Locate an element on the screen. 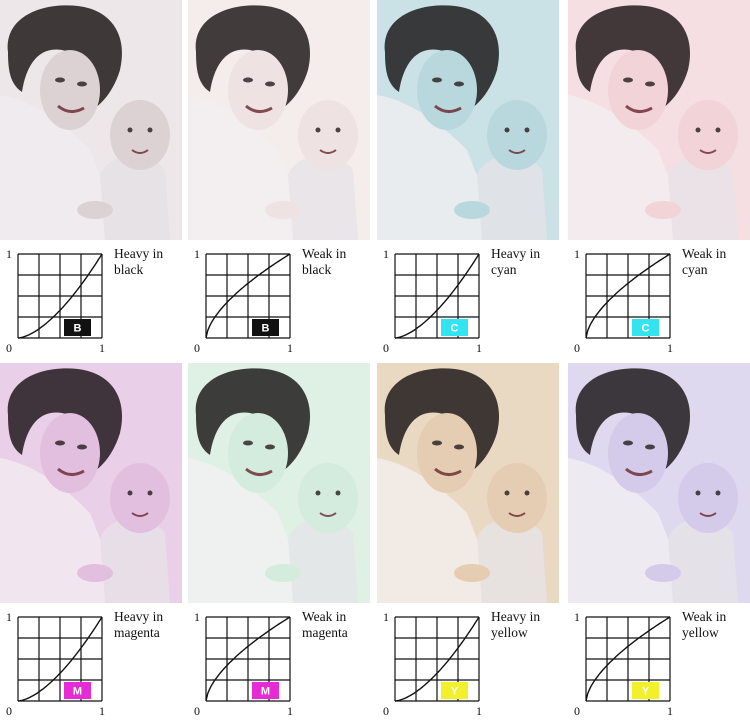 The width and height of the screenshot is (750, 726). curve-caption: Weak in yellow is located at coordinates (704, 624).